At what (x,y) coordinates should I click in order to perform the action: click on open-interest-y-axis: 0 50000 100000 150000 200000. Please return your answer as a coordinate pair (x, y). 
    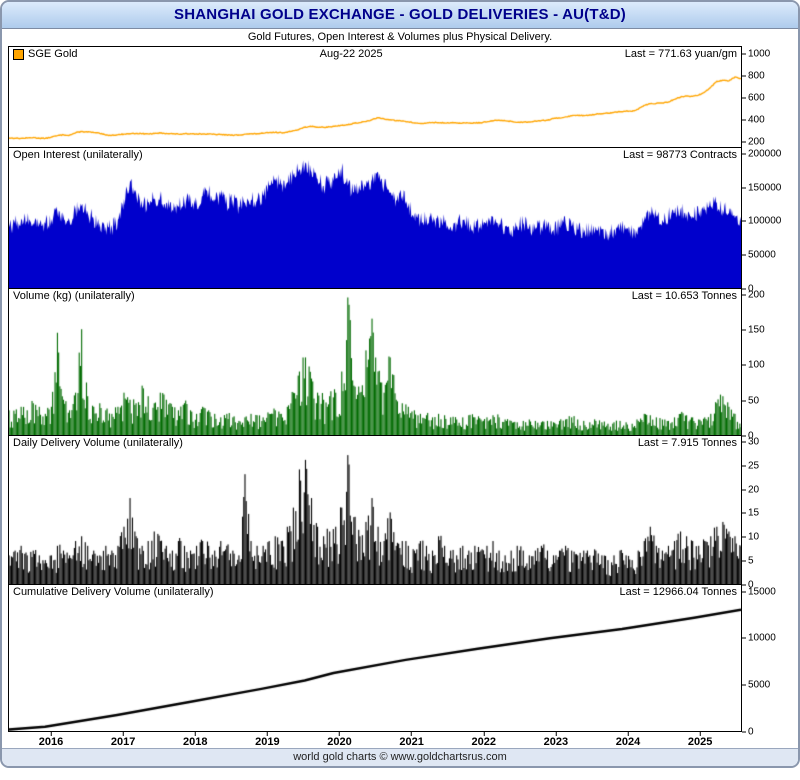
    Looking at the image, I should click on (769, 221).